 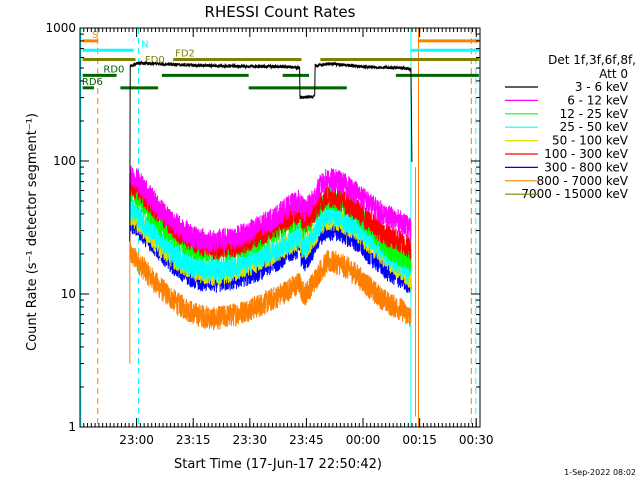 What do you see at coordinates (113, 69) in the screenshot?
I see `state-label-rd0: RD0` at bounding box center [113, 69].